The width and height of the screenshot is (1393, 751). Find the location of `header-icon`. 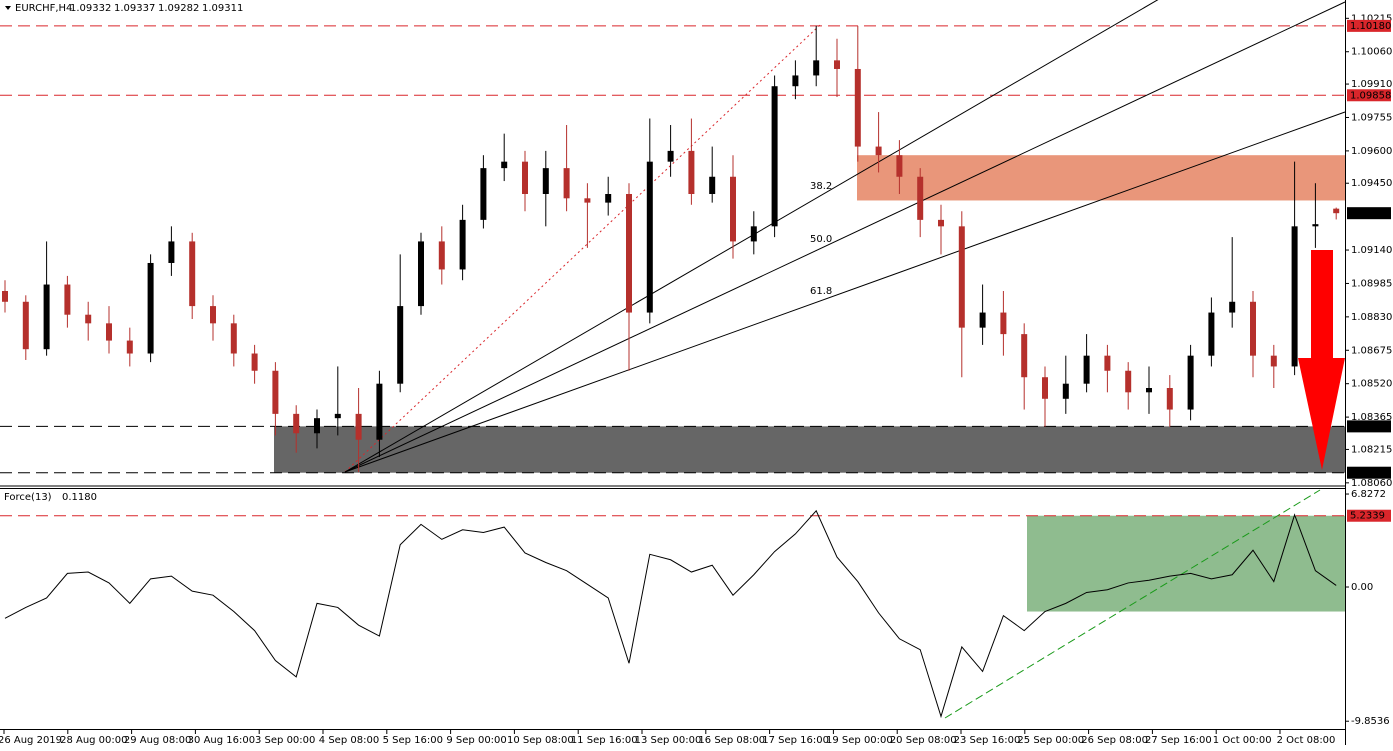

header-icon is located at coordinates (8, 8).